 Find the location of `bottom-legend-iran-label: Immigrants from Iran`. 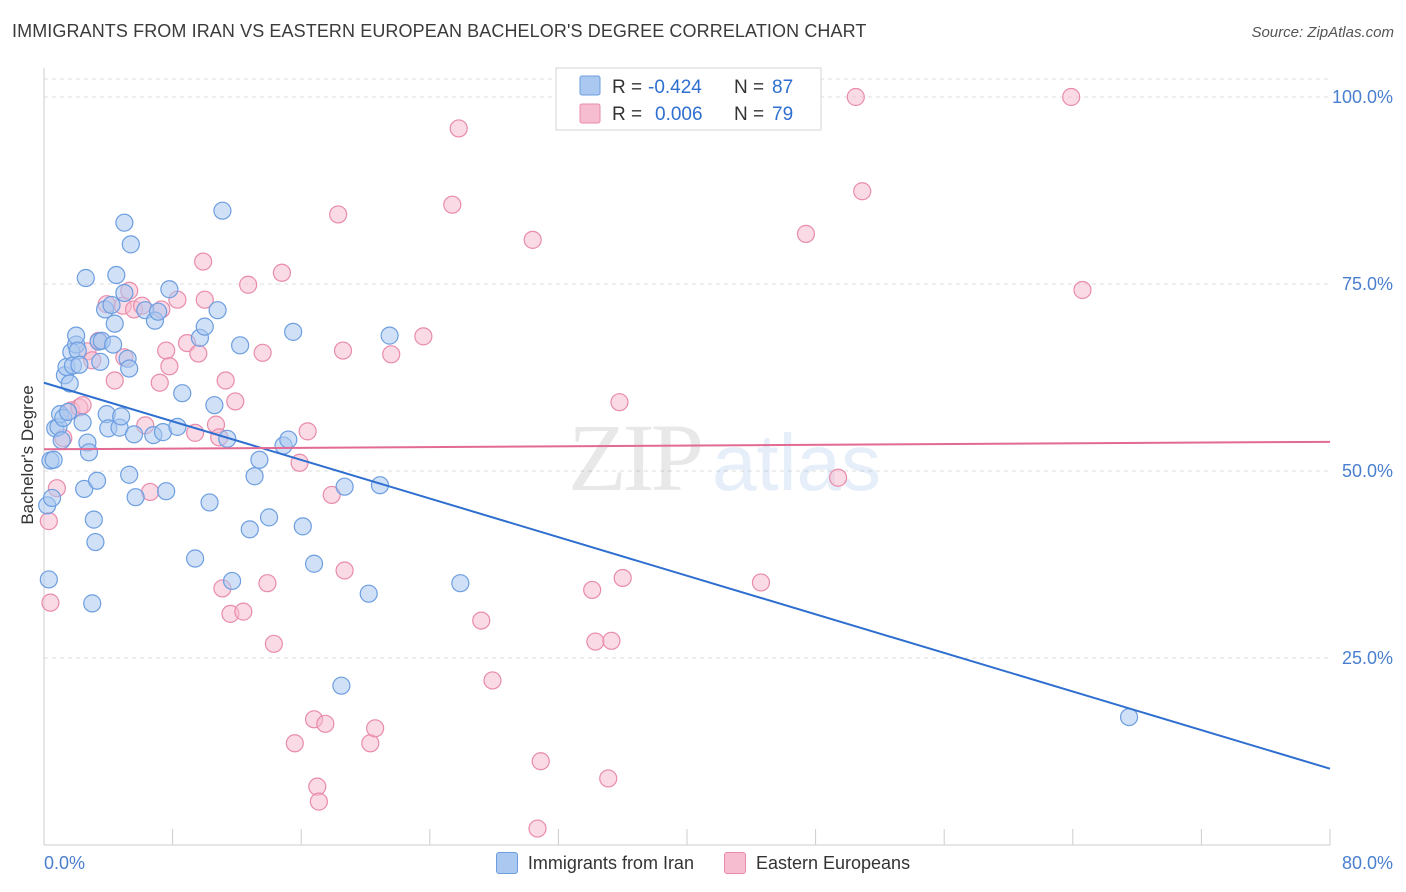

bottom-legend-iran-label: Immigrants from Iran is located at coordinates (610, 862).